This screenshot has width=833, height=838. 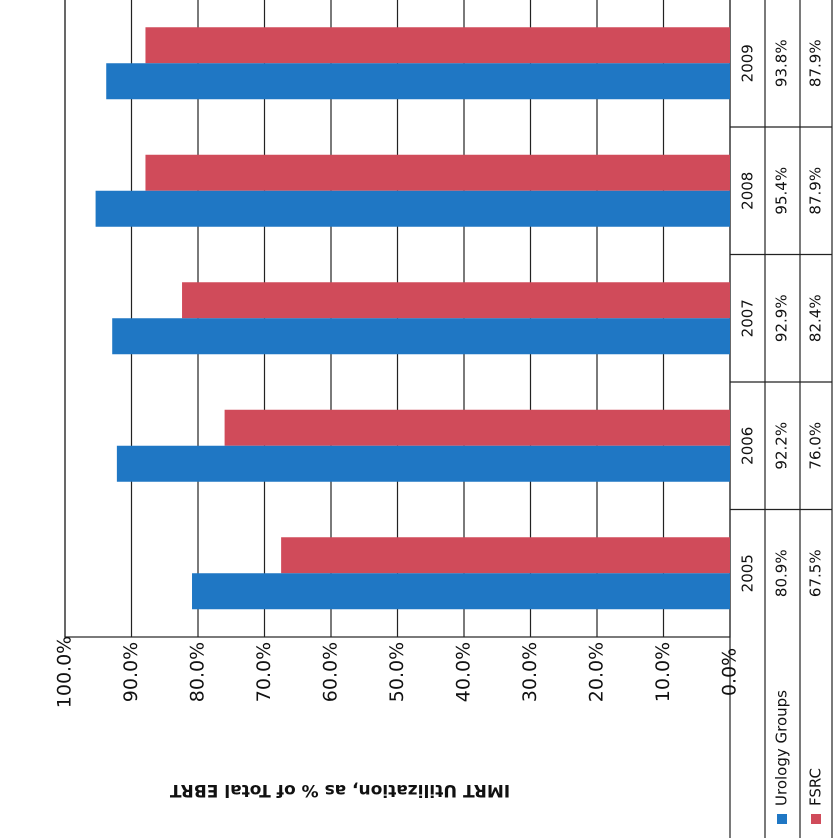 I want to click on y-tick-label: 40.0%, so click(x=464, y=672).